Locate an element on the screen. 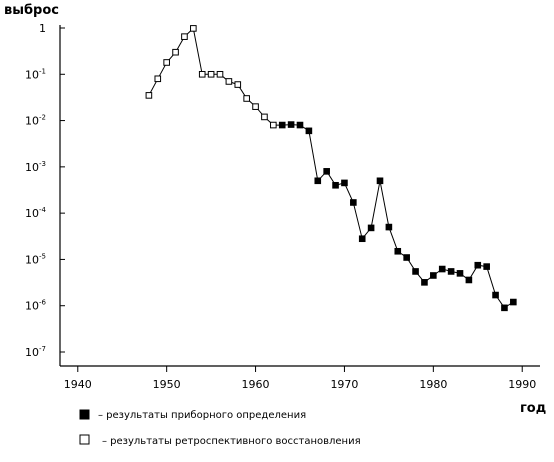 The image size is (554, 462). open-square-icon is located at coordinates (84, 439).